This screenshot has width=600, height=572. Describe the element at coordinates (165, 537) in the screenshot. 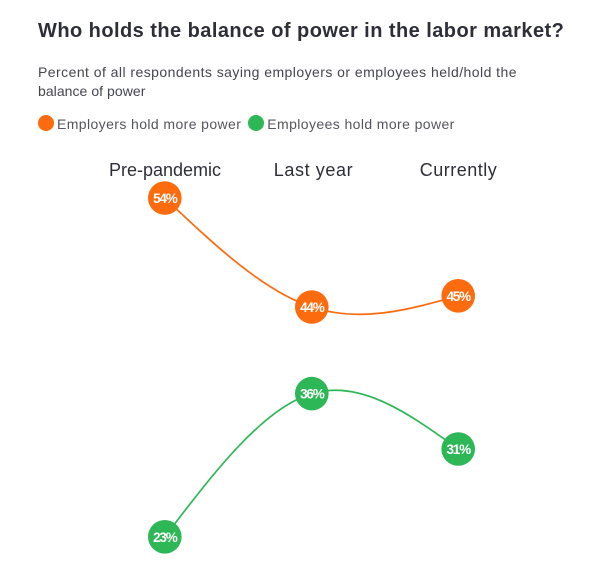

I see `svg-text: 23%` at that location.